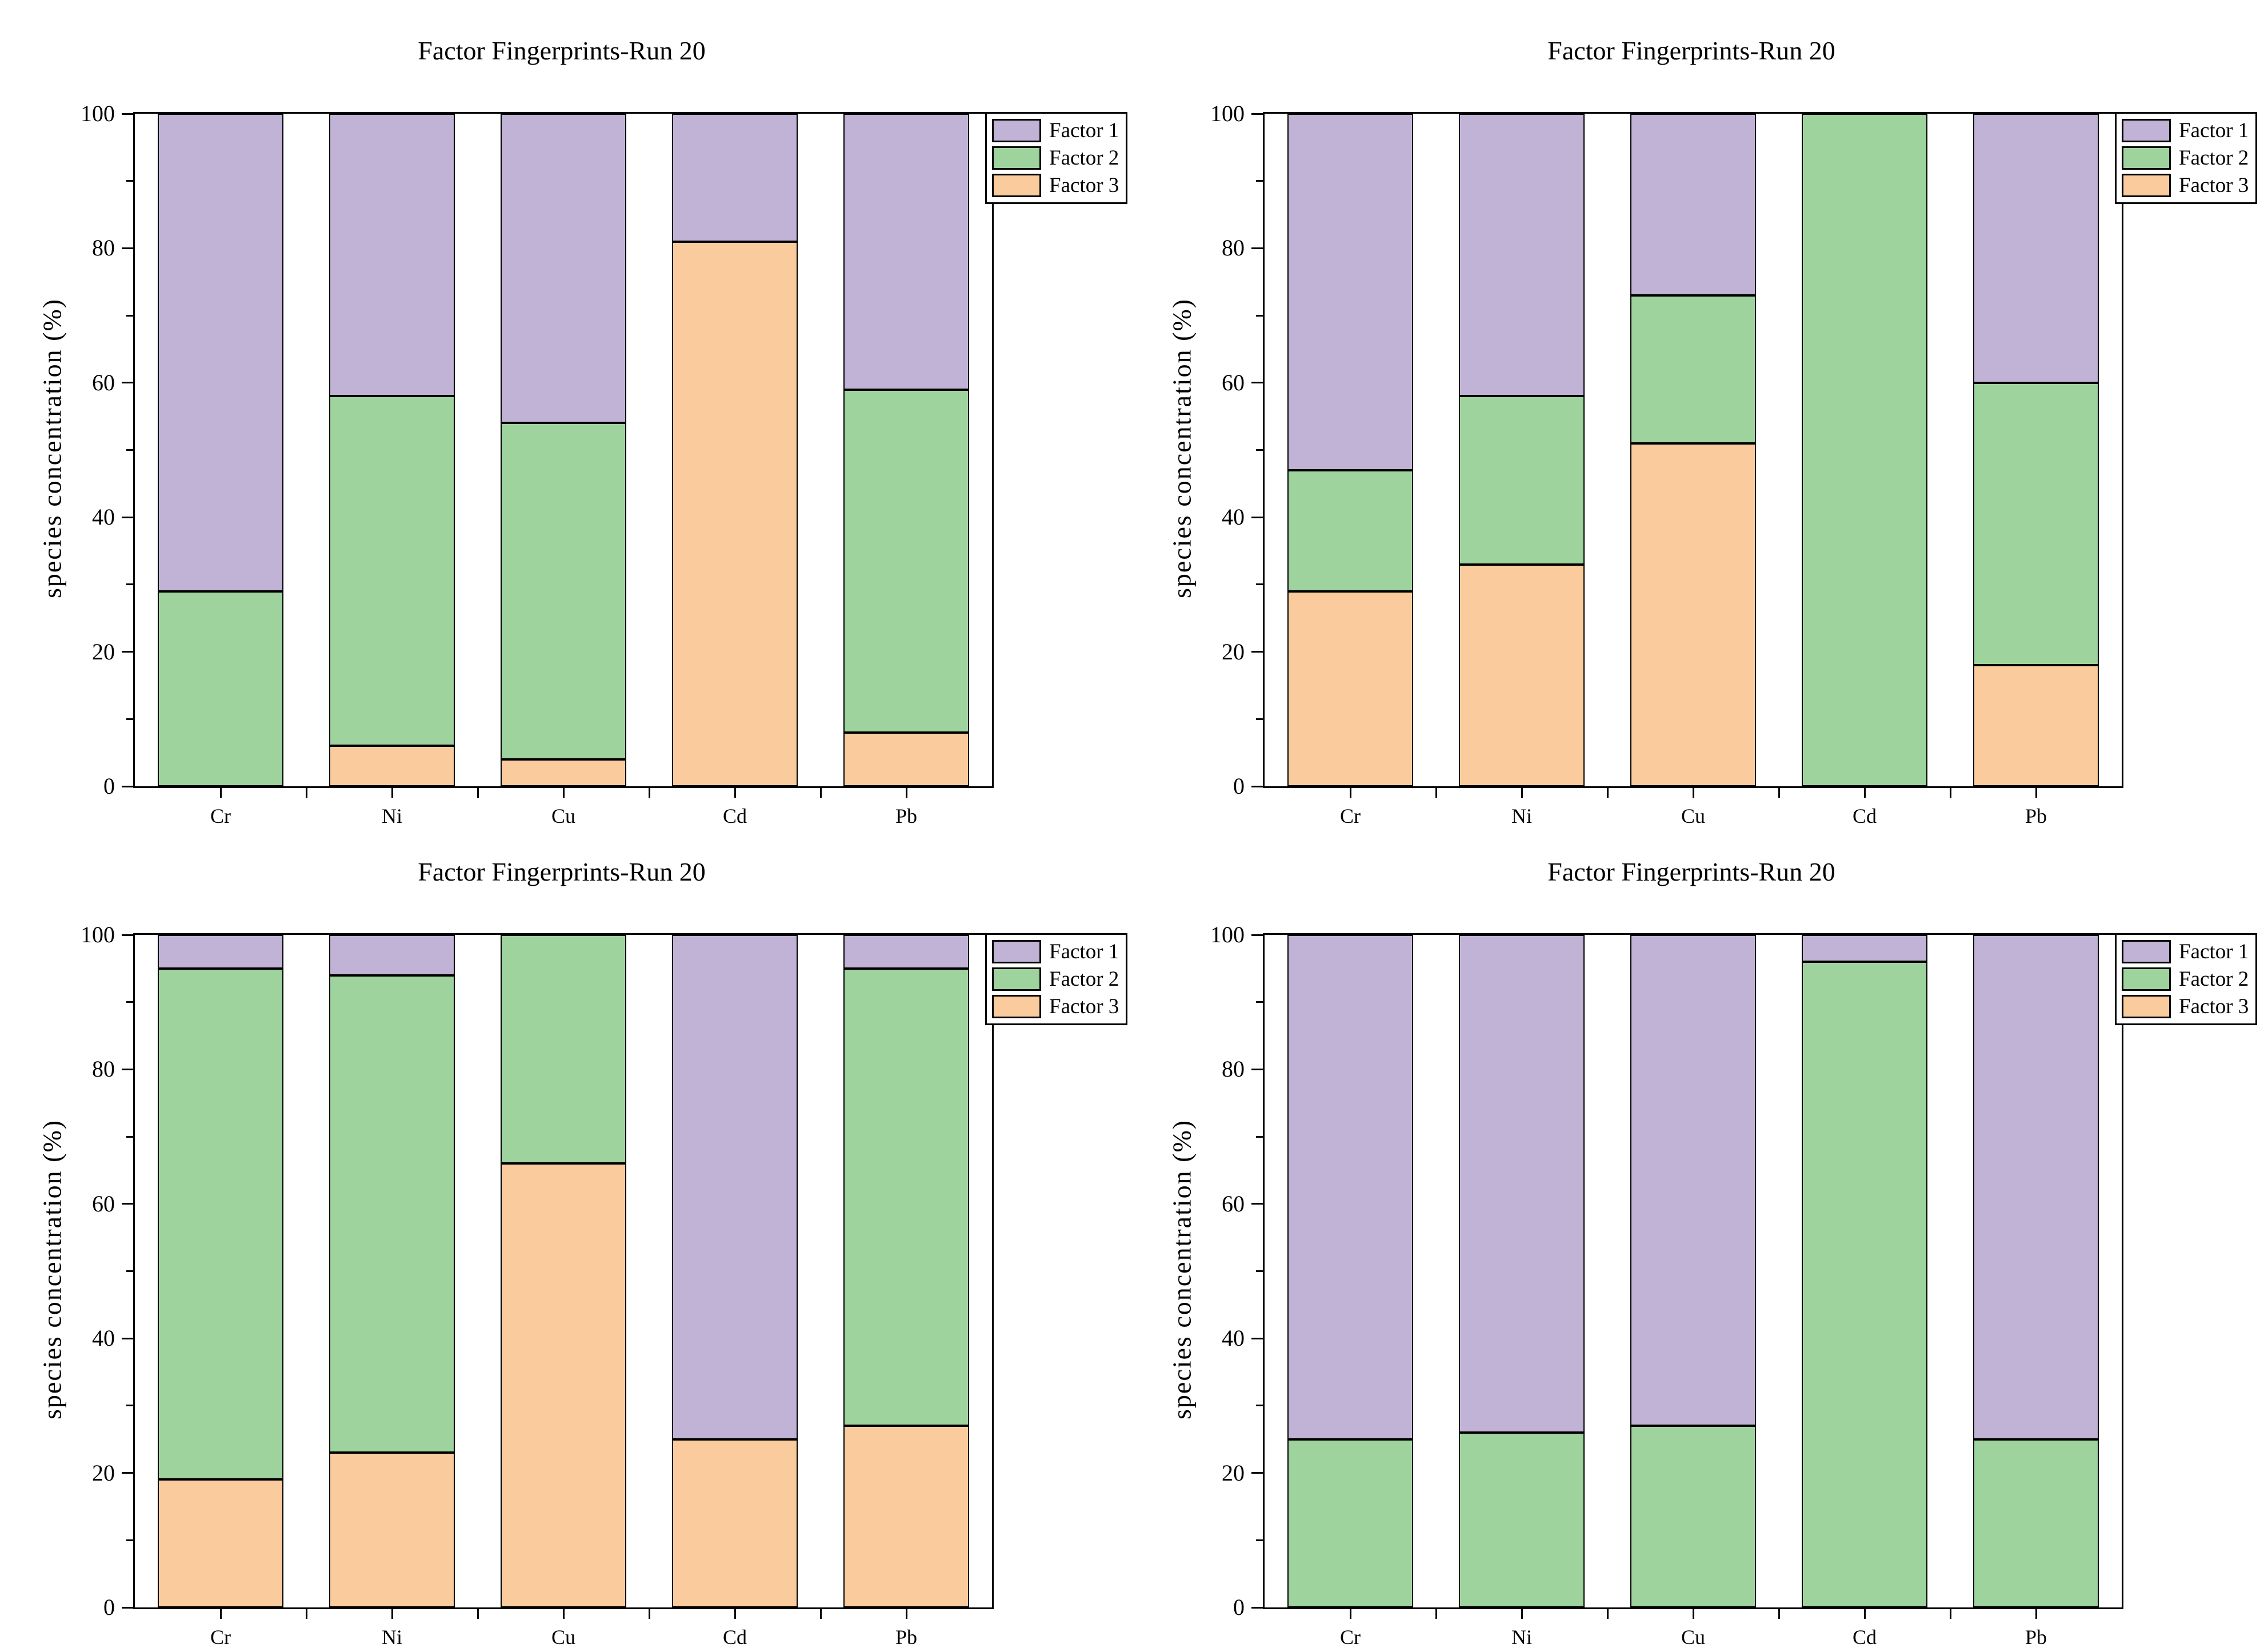 This screenshot has height=1652, width=2260. I want to click on x-category-label: Cu, so click(1693, 1637).